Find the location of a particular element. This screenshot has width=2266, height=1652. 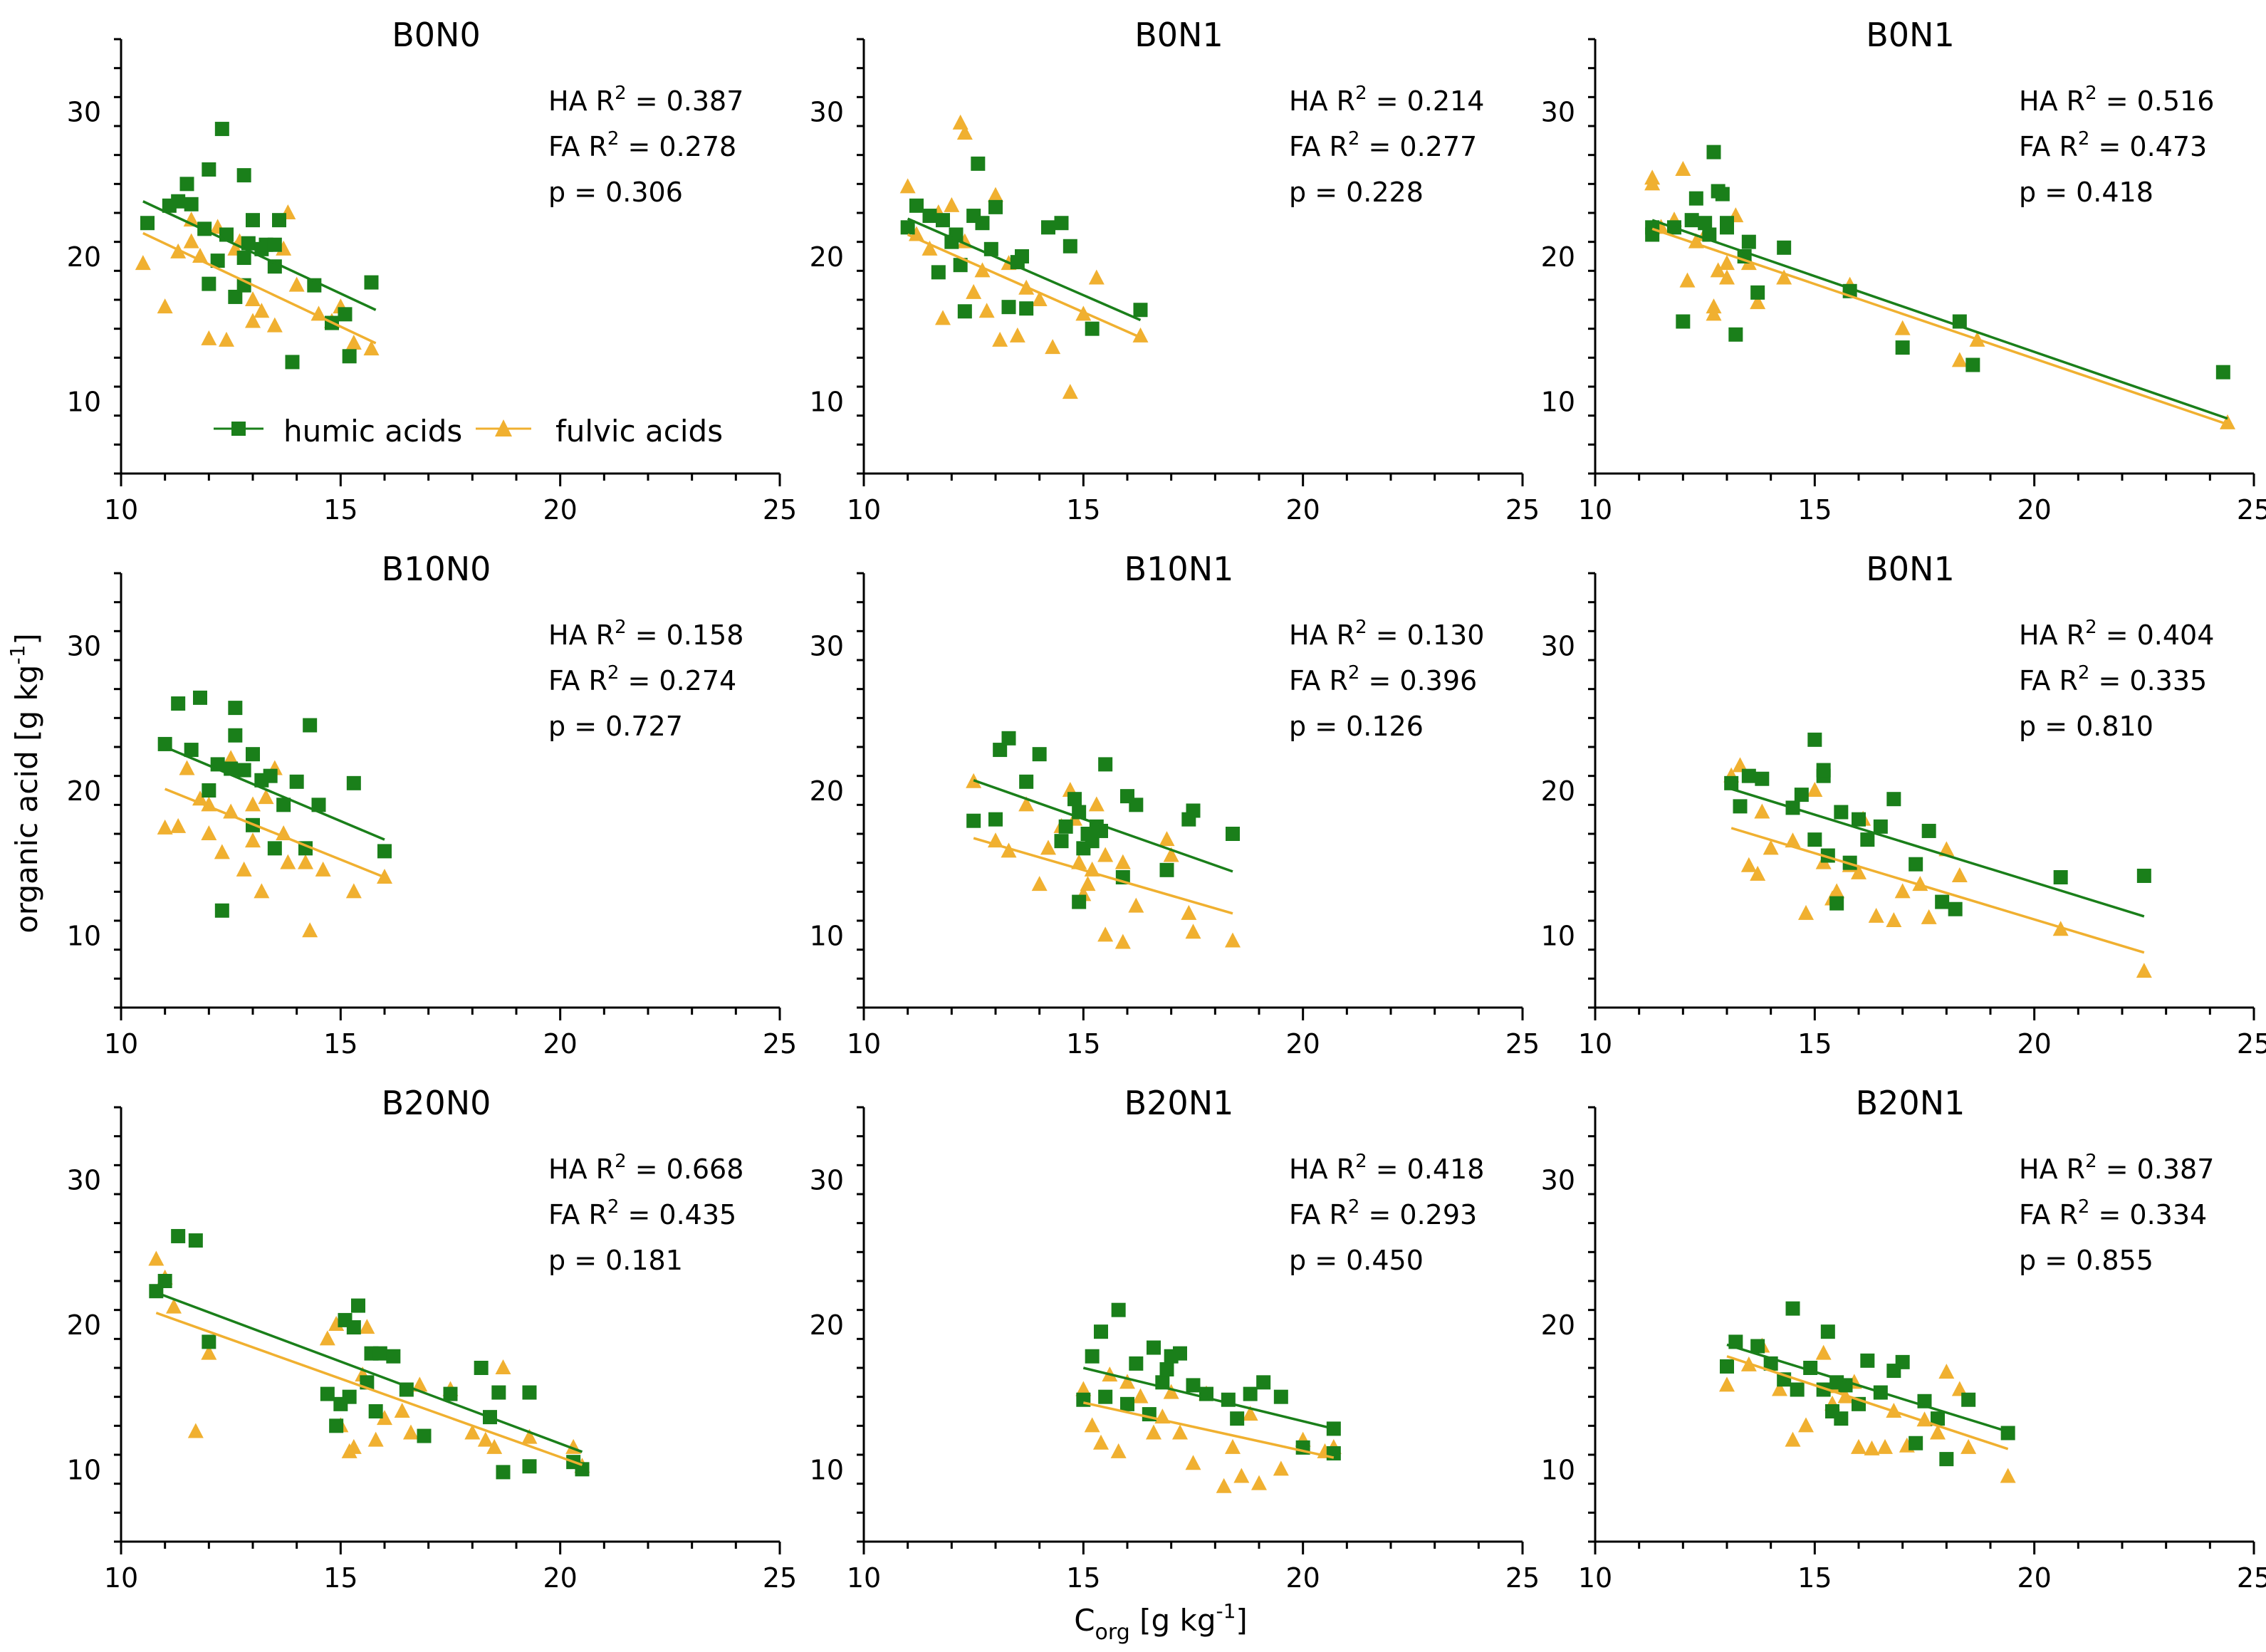

fa-r2-stat-value: = 0.278 is located at coordinates (677, 146).